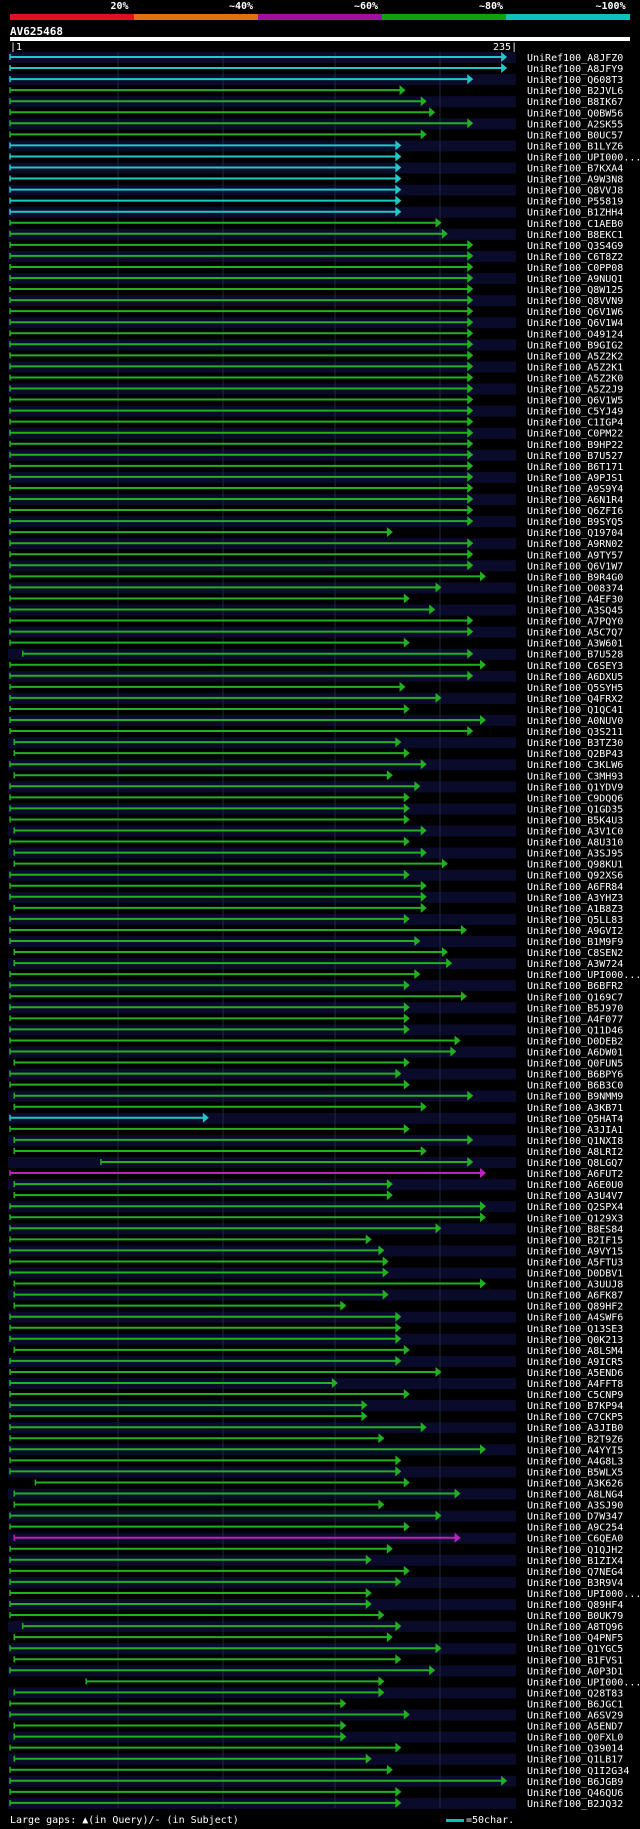  What do you see at coordinates (575, 1318) in the screenshot?
I see `hit-name: UniRef100_A4SWF6` at bounding box center [575, 1318].